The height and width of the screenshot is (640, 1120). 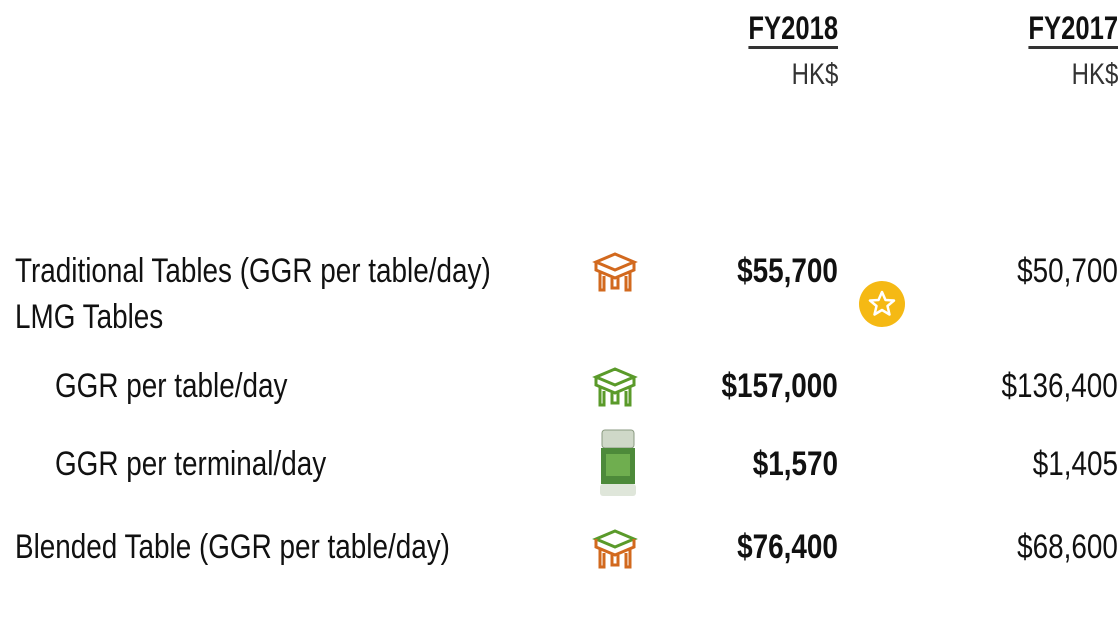 I want to click on fy2017-value: $1,405, so click(x=1075, y=464).